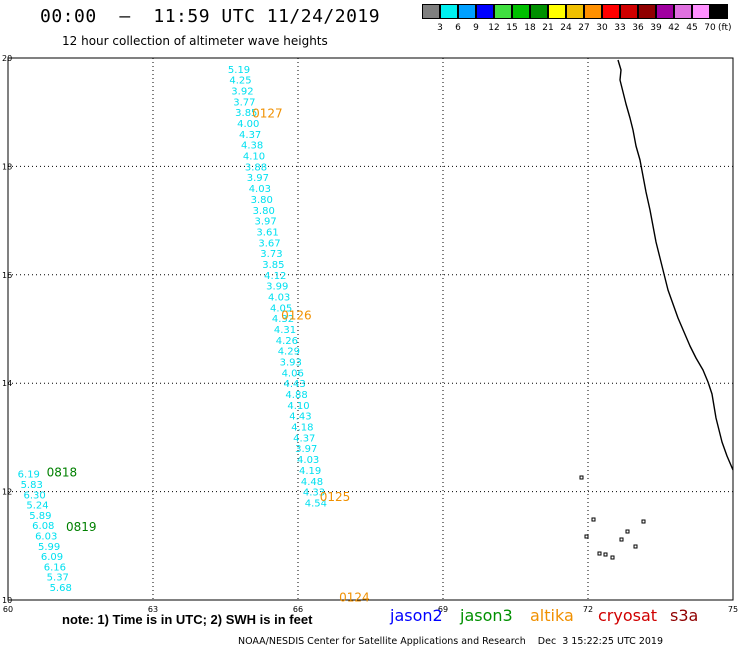 The width and height of the screenshot is (740, 650). What do you see at coordinates (7, 275) in the screenshot?
I see `y-tick-label: 16` at bounding box center [7, 275].